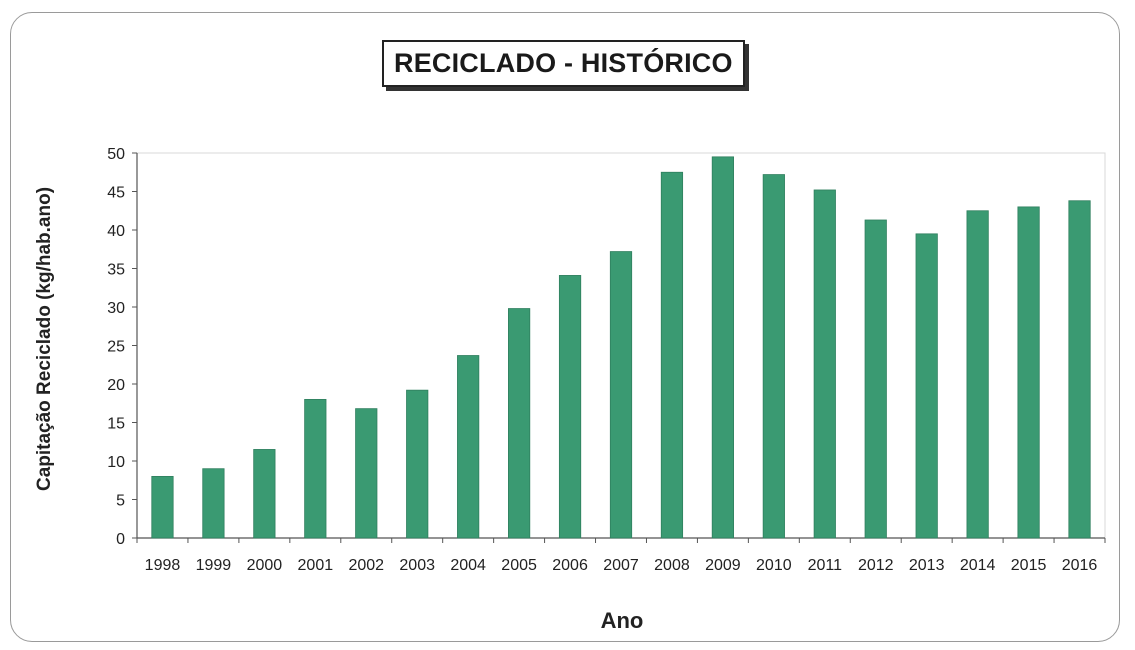 This screenshot has width=1135, height=650. Describe the element at coordinates (213, 503) in the screenshot. I see `bar-1999` at that location.